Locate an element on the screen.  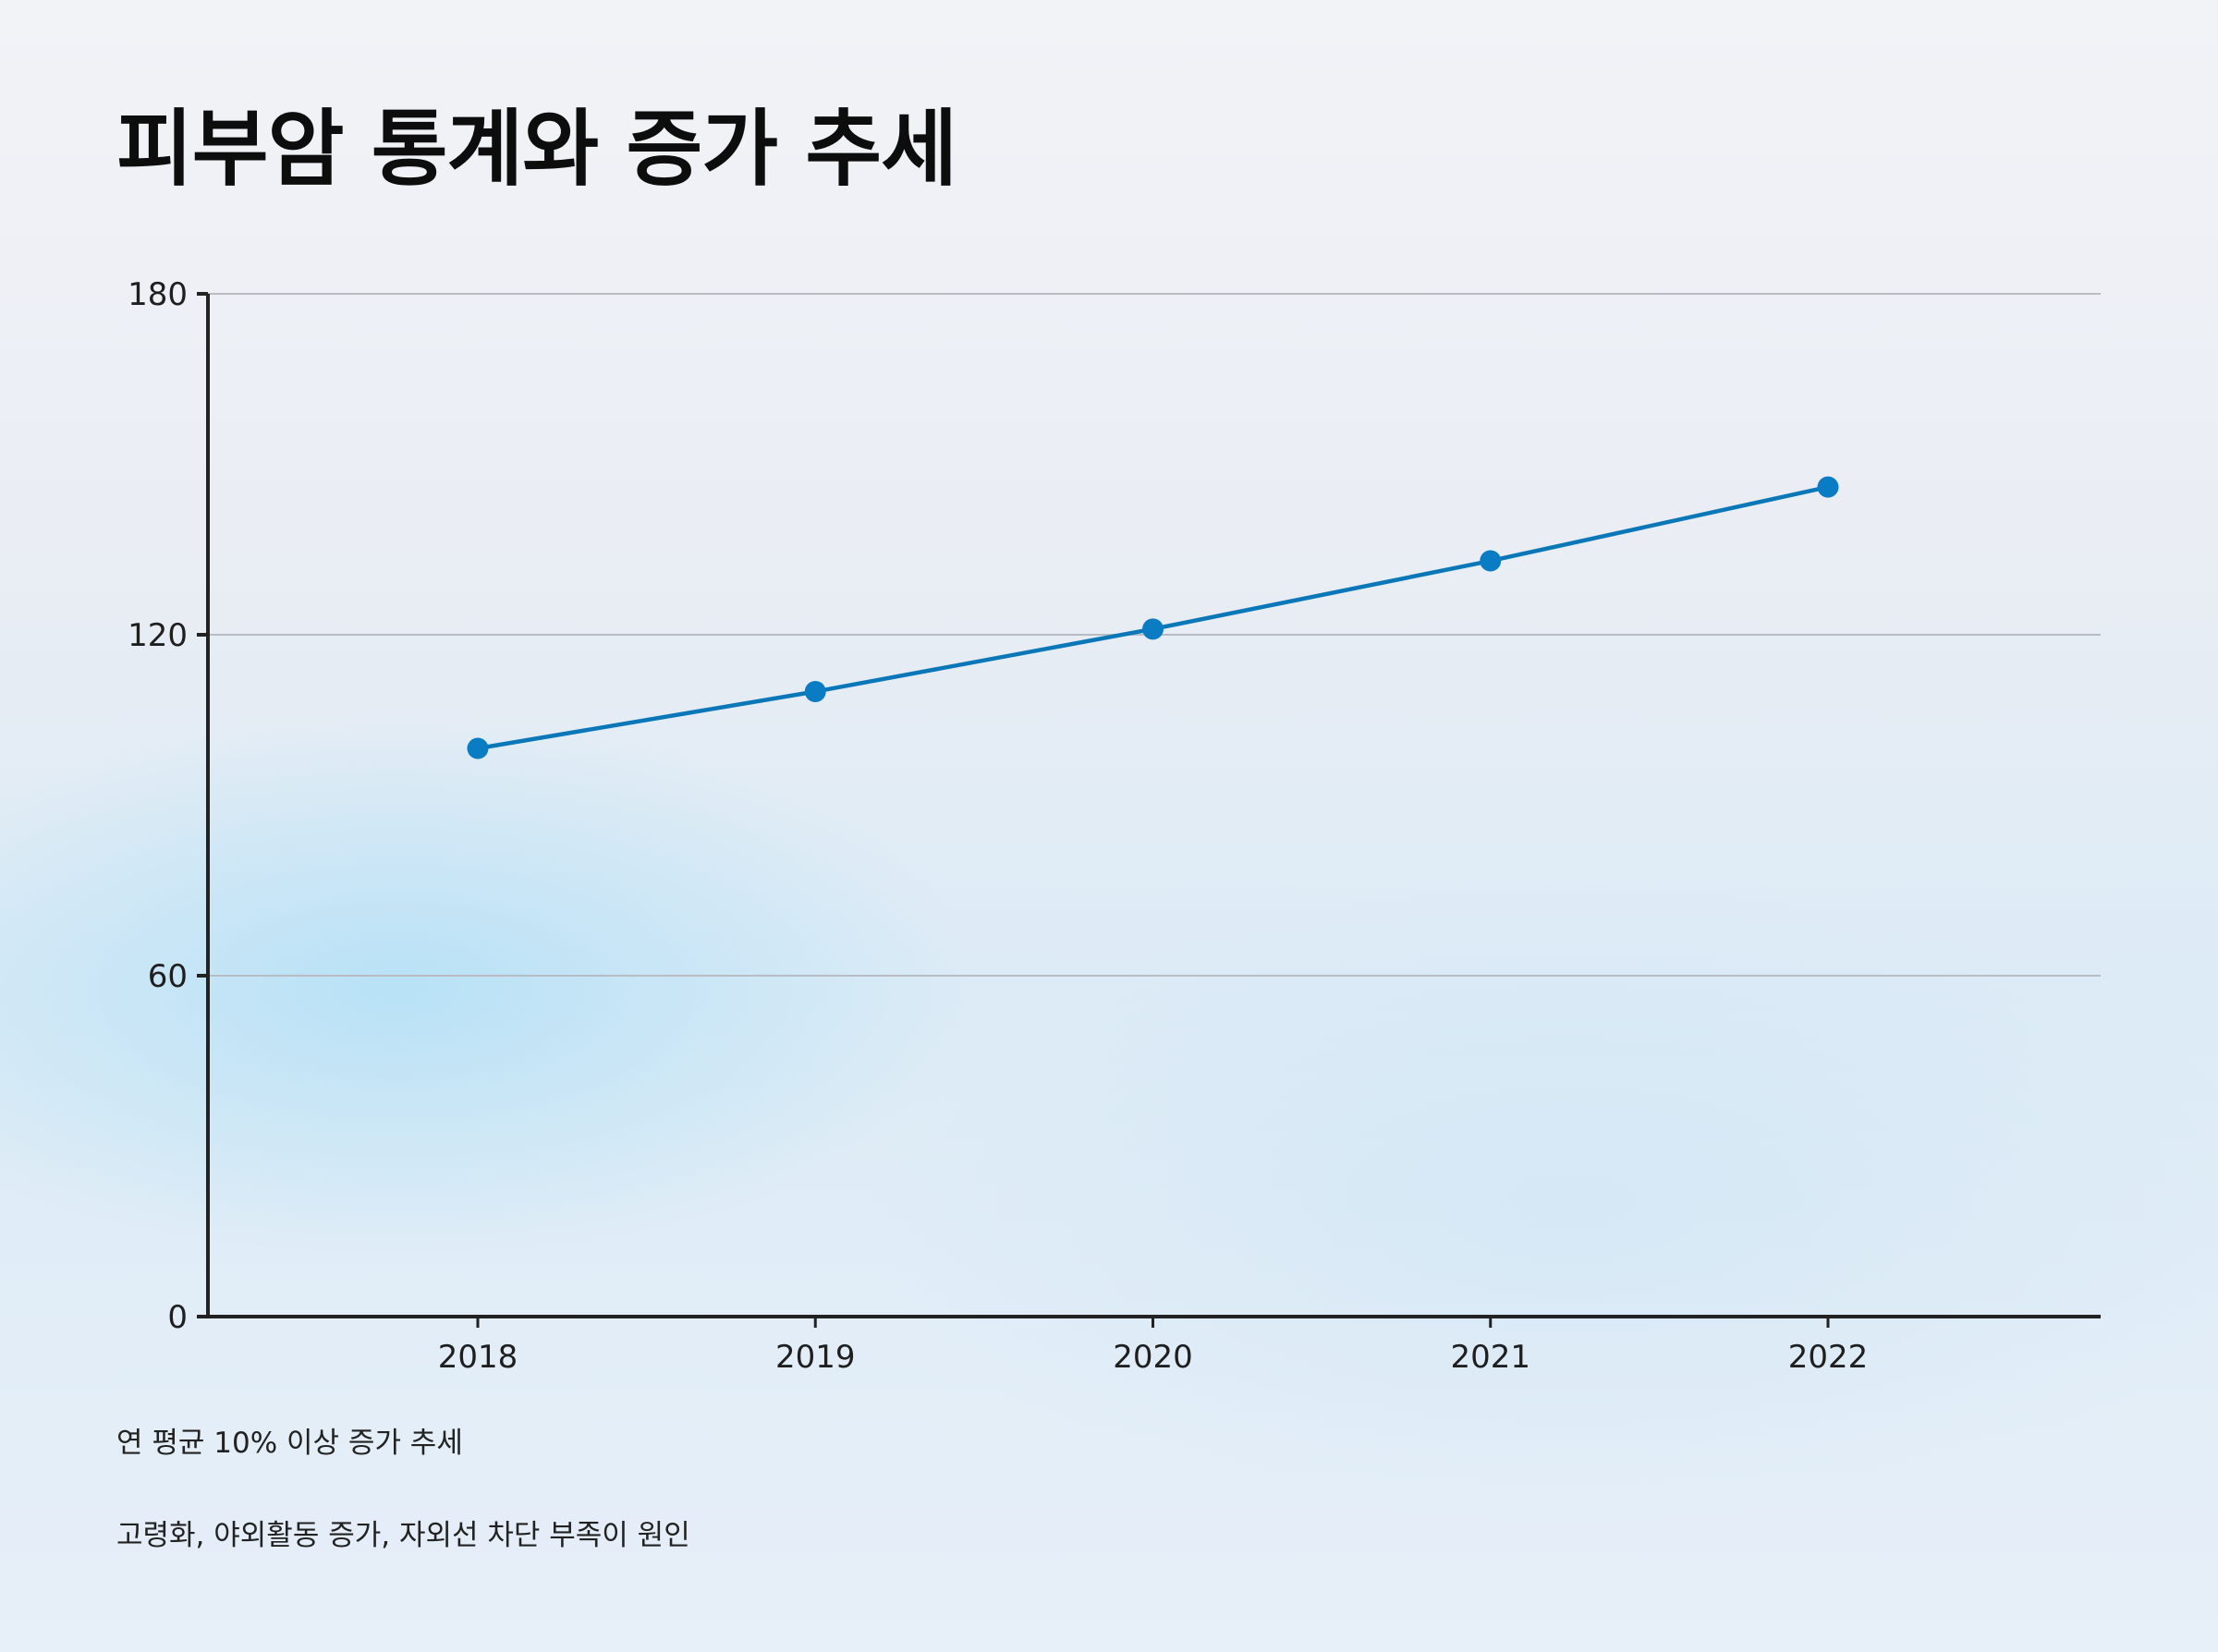
y-tick-label: 180 is located at coordinates (158, 294).